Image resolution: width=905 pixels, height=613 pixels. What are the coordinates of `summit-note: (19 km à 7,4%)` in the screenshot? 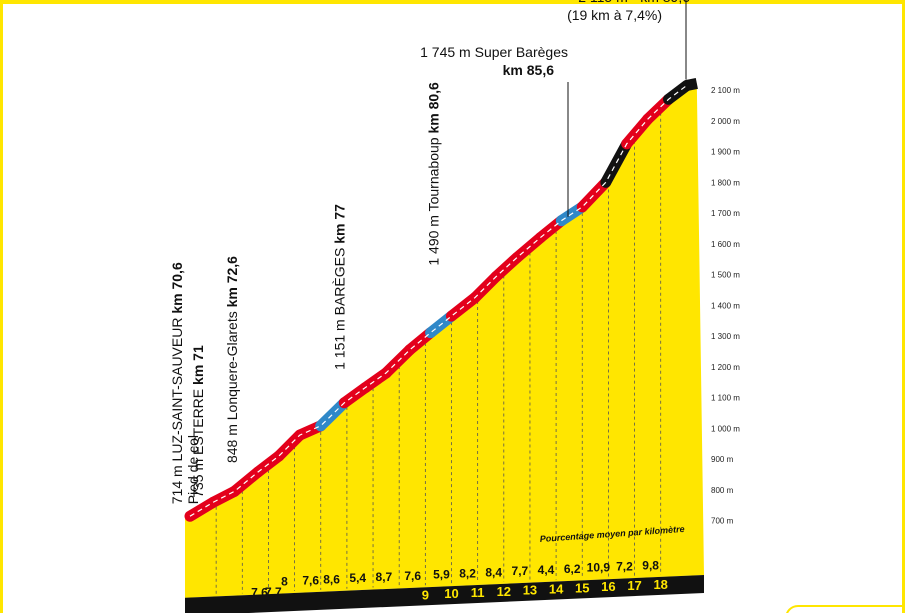 It's located at (614, 15).